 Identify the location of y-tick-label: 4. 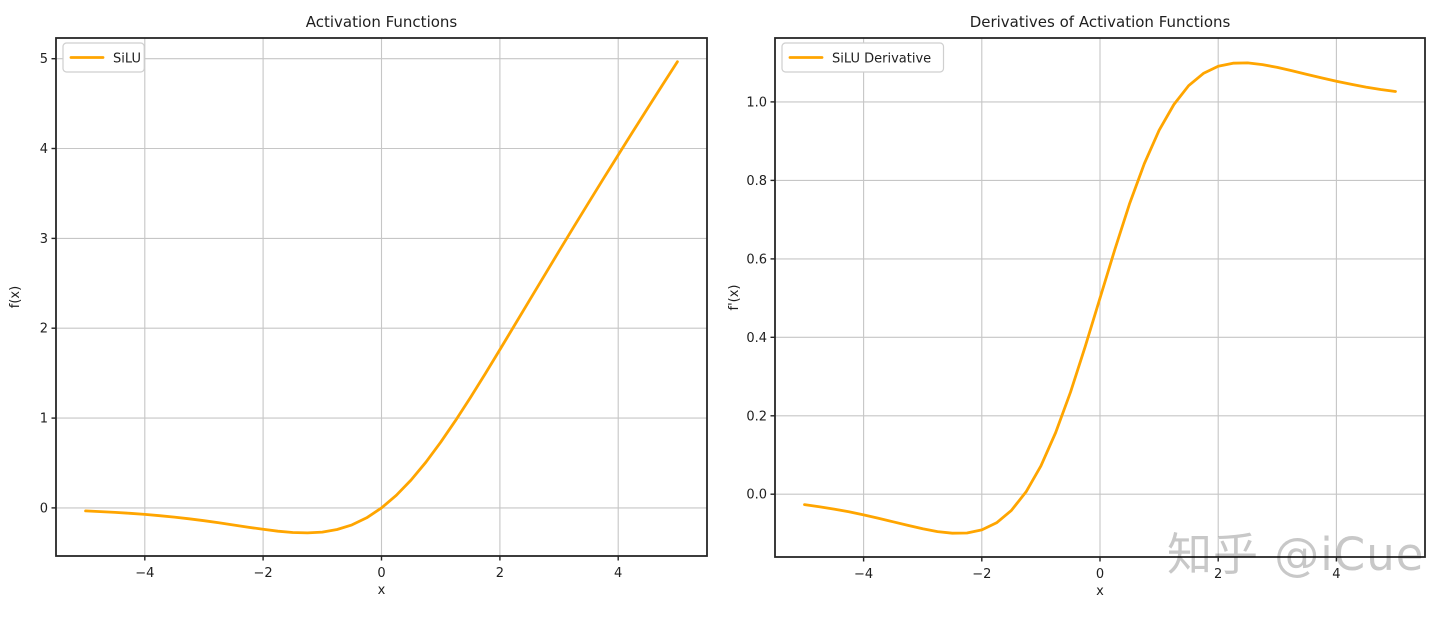
(44, 149).